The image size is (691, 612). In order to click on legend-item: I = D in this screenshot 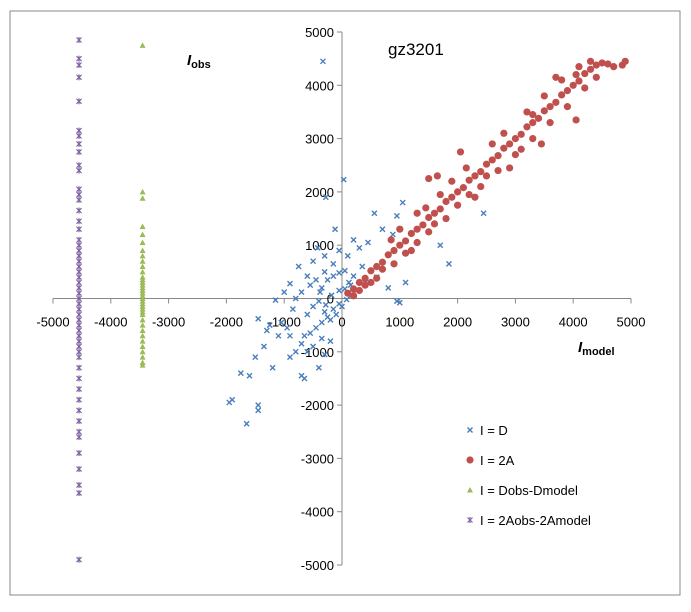, I will do `click(487, 430)`.